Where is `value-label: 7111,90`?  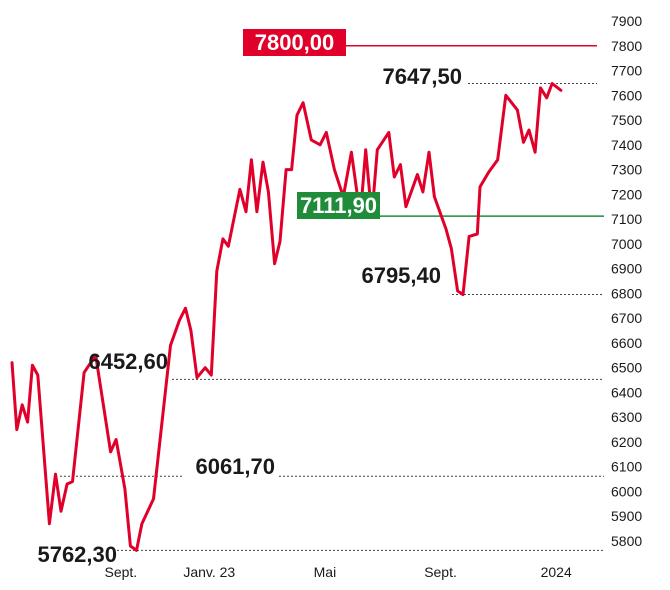
value-label: 7111,90 is located at coordinates (338, 205).